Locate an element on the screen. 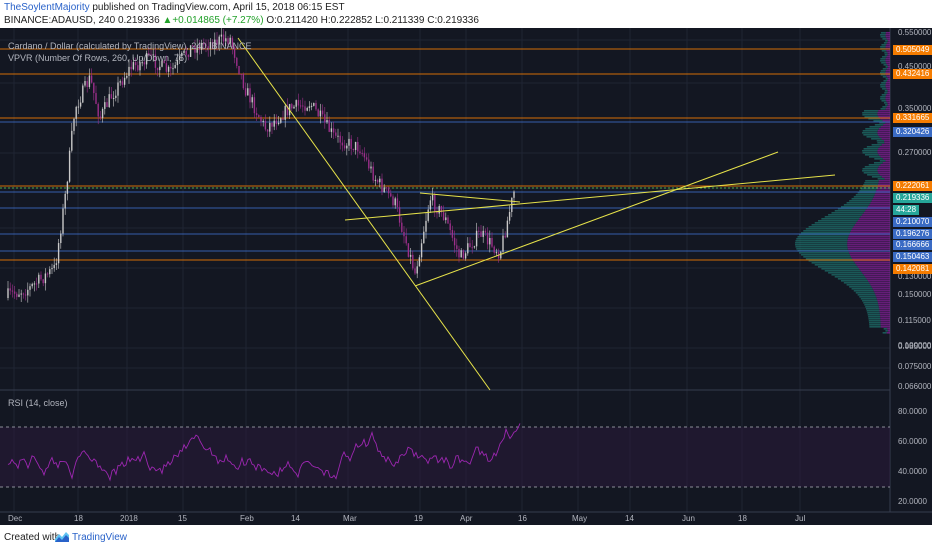  price-tick-label: 0.100000 is located at coordinates (915, 345).